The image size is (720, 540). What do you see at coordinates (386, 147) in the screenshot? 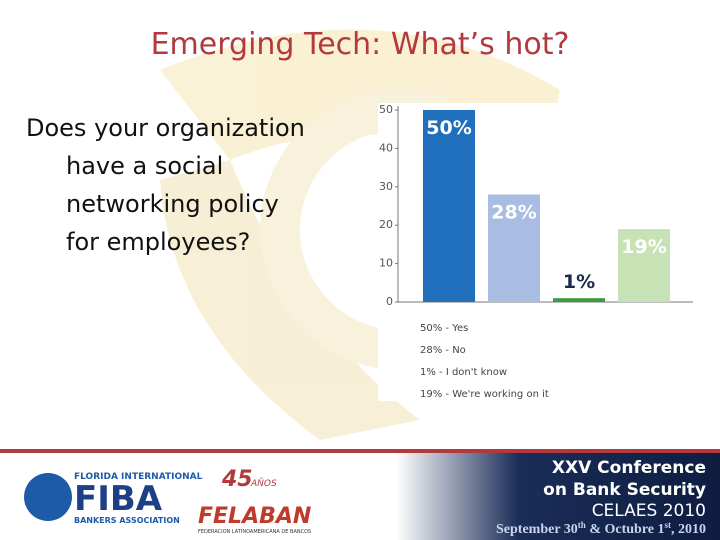
I see `y-tick-label: 40` at bounding box center [386, 147].